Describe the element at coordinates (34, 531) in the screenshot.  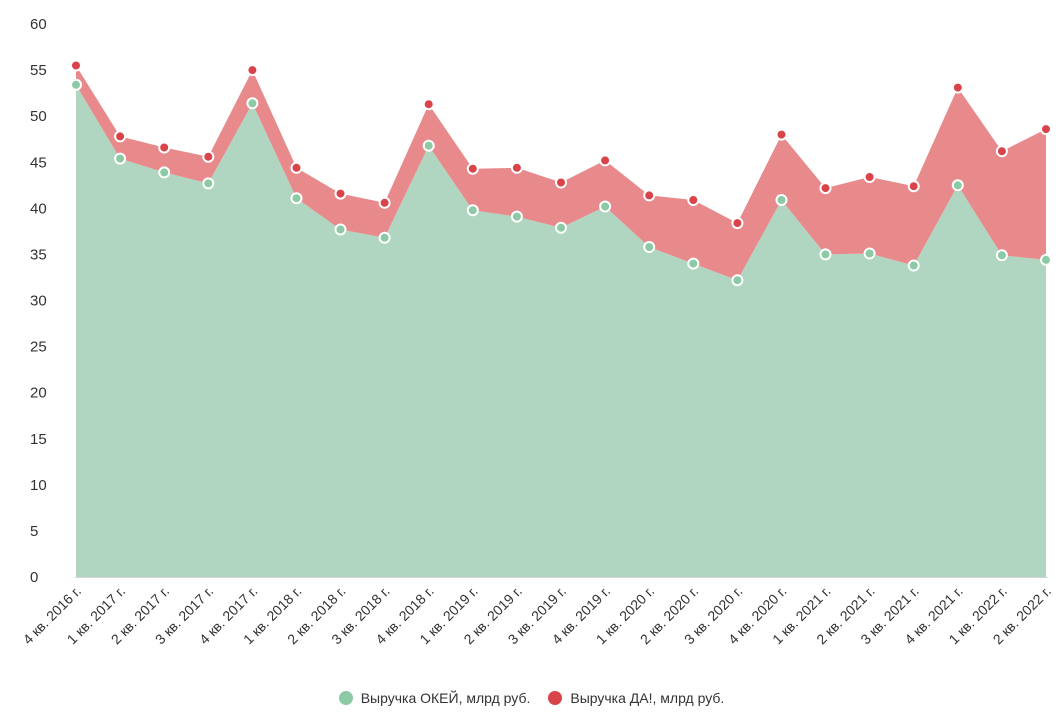
I see `y-tick-label: 5` at that location.